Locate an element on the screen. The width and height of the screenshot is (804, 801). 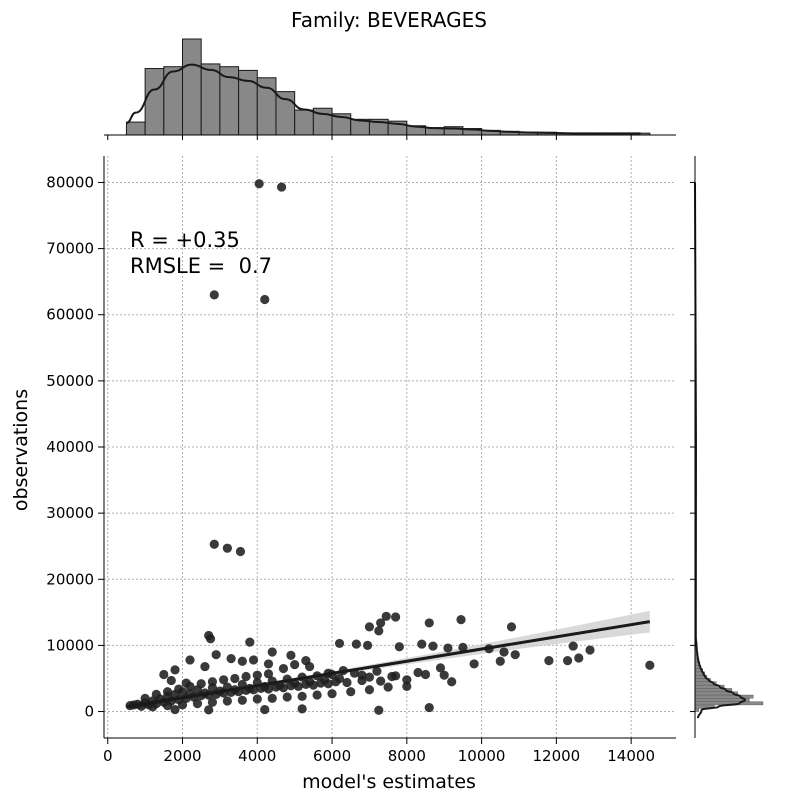
x-tick-label: 14000 is located at coordinates (631, 756).